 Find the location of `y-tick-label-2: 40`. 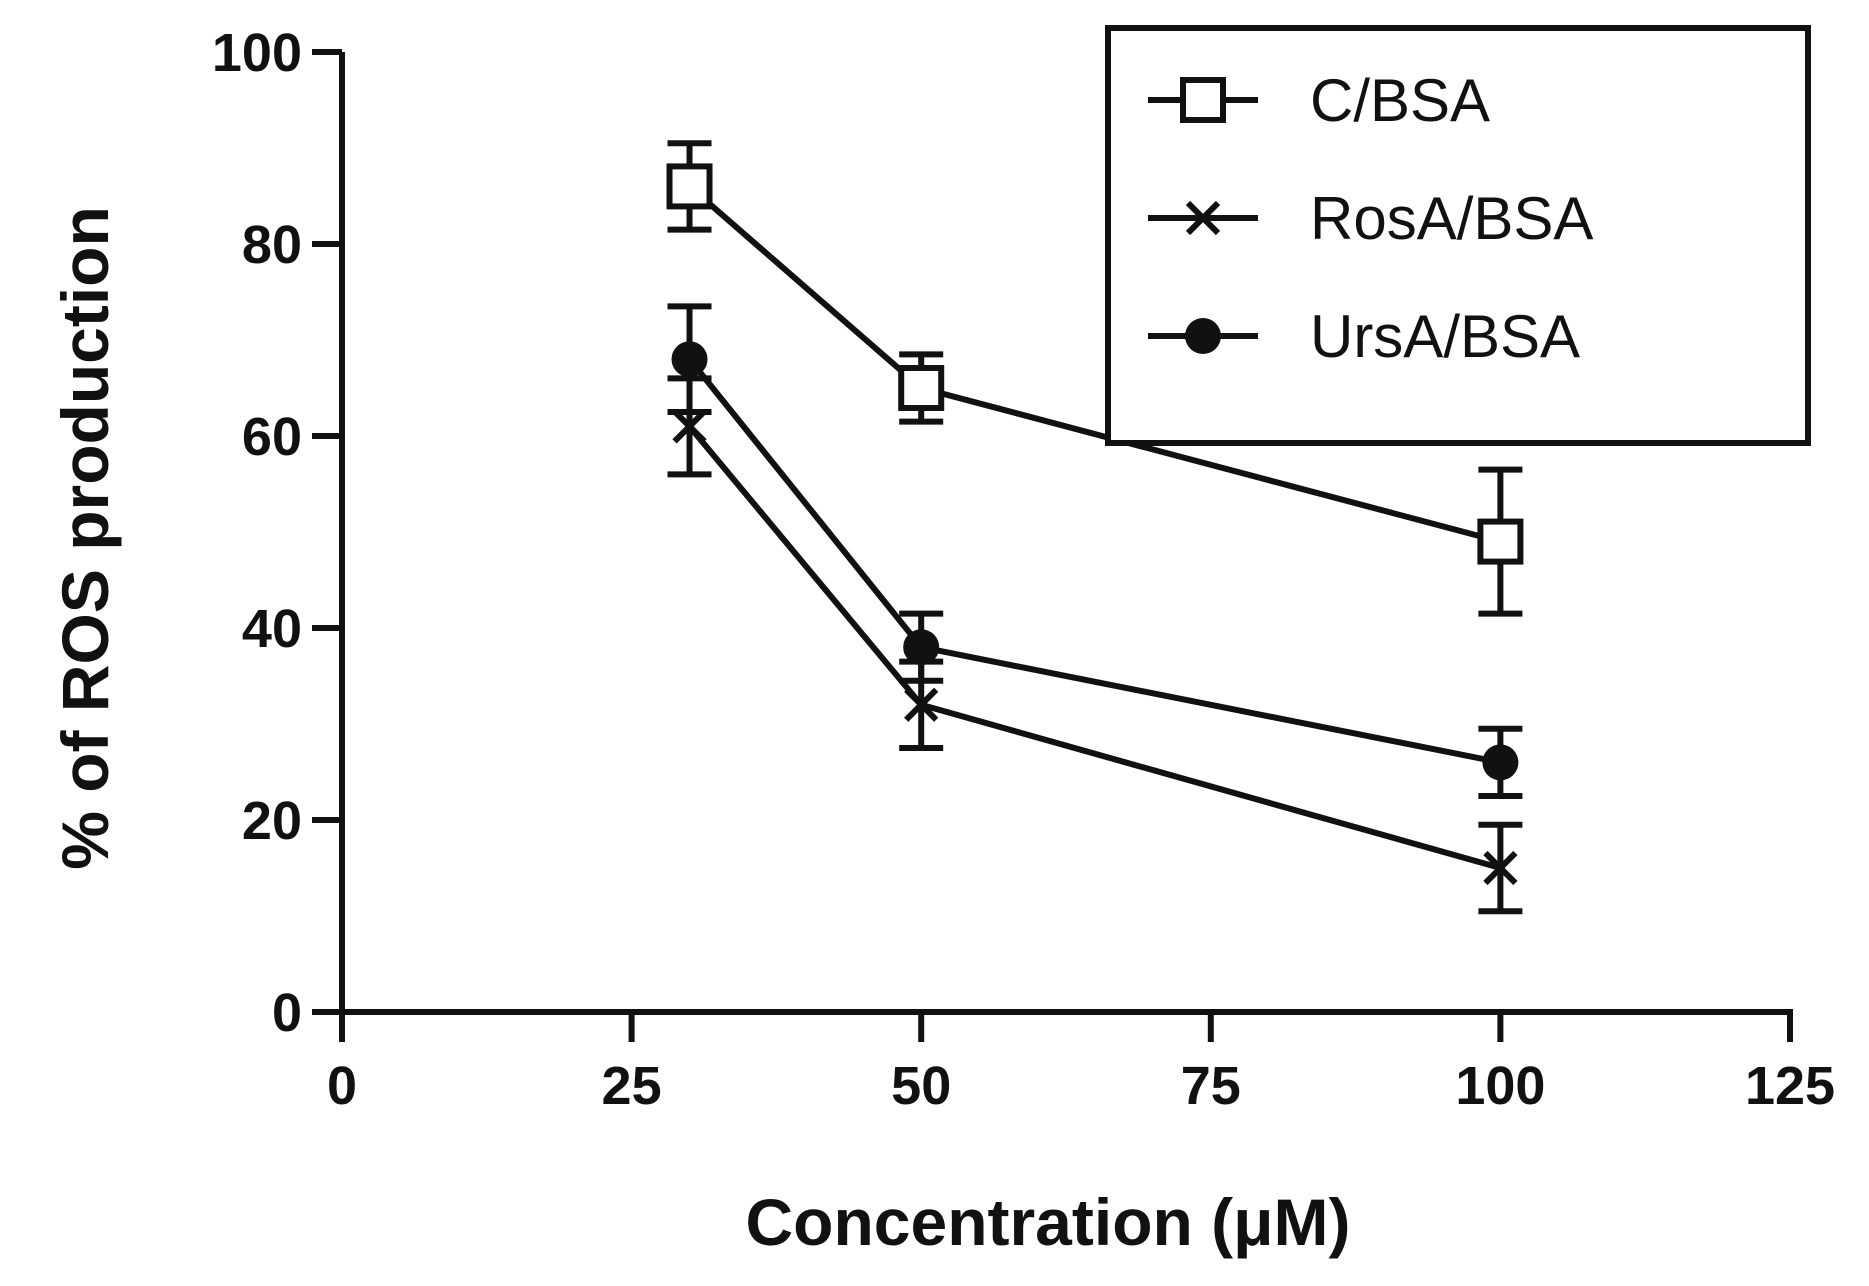

y-tick-label-2: 40 is located at coordinates (272, 629).